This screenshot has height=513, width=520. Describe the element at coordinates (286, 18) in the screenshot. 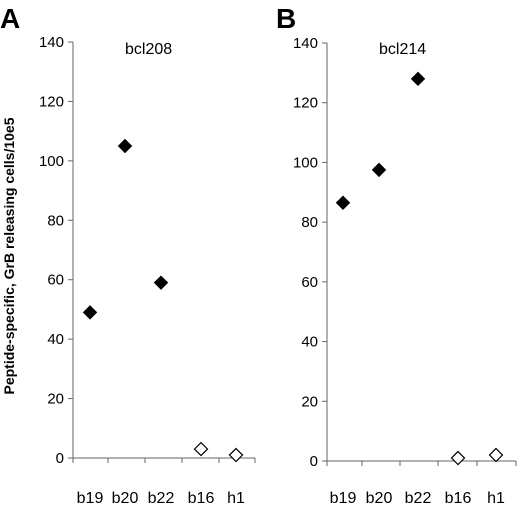

I see `panel-letter: B` at that location.